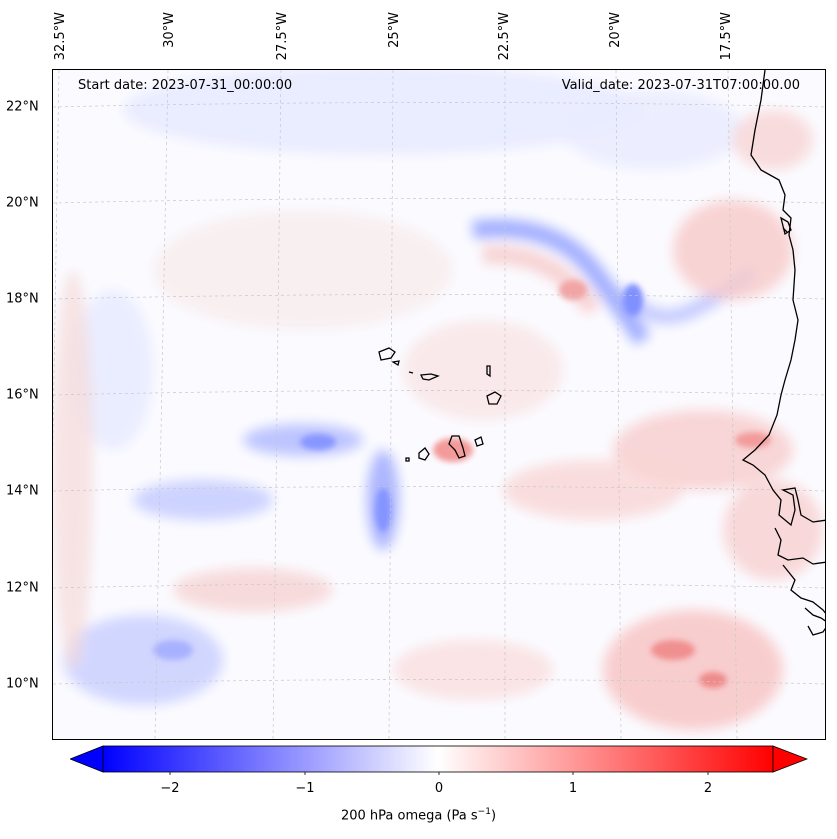  Describe the element at coordinates (22, 203) in the screenshot. I see `lat-label-20n: 20°N` at that location.